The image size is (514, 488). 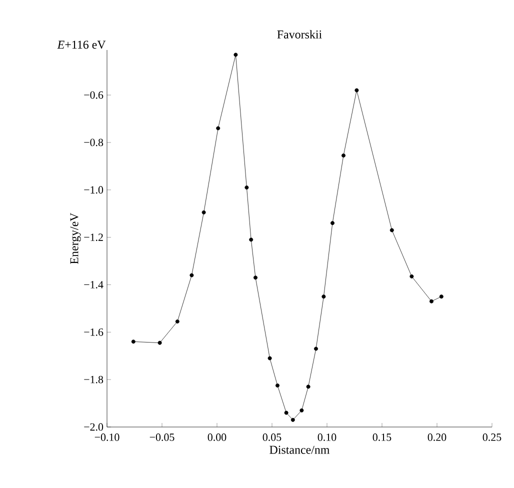 I want to click on x-tick-label: 0.20, so click(x=437, y=437).